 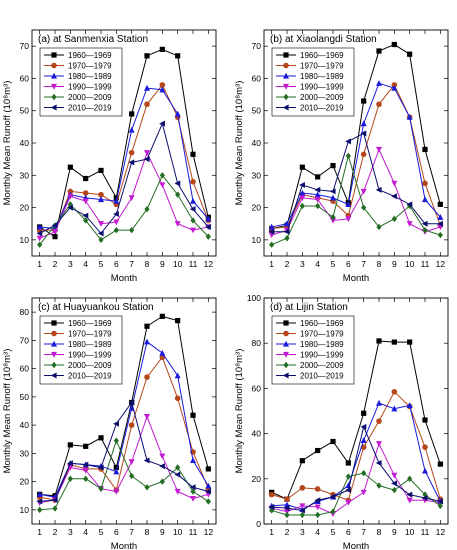 I want to click on y-tick-label: 70, so click(x=25, y=340).